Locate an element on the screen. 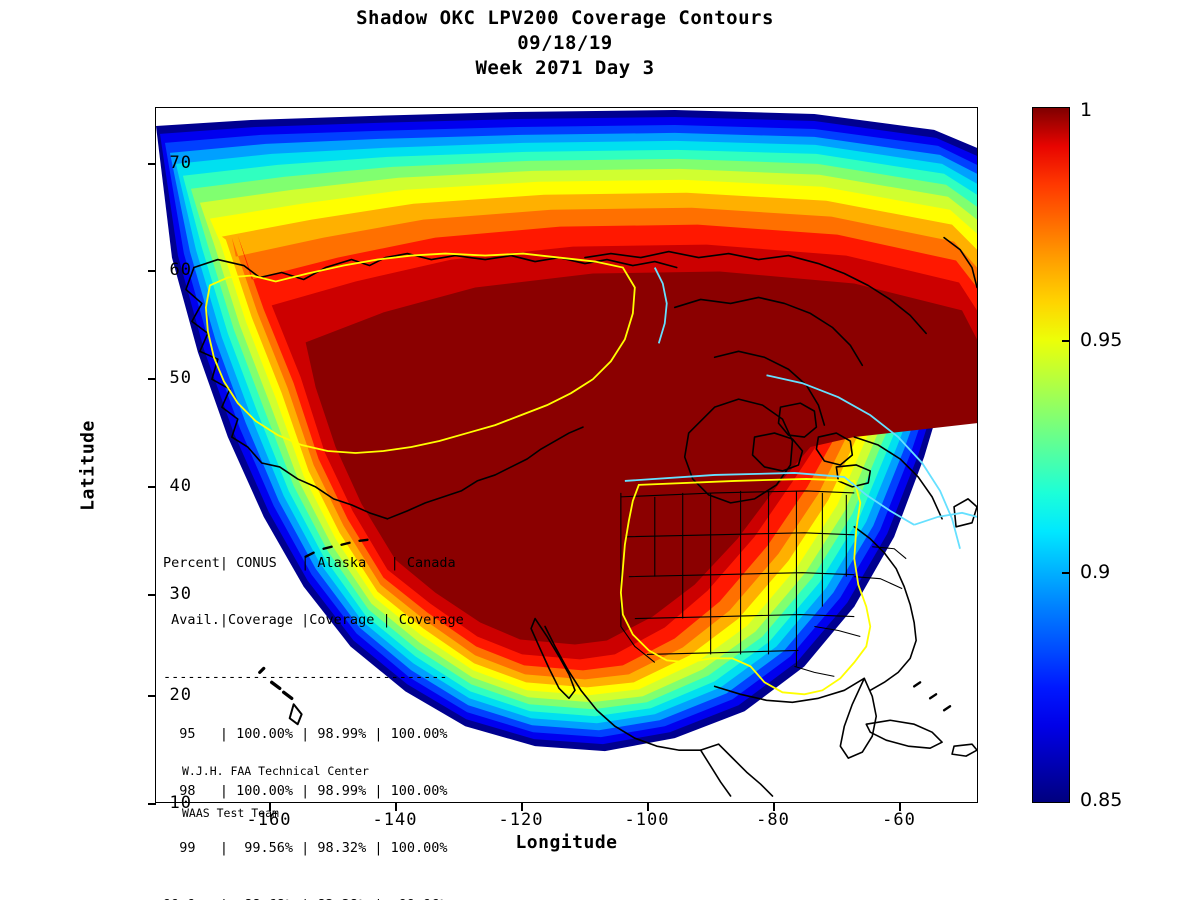 The height and width of the screenshot is (900, 1200). alaska-service-volume-outline is located at coordinates (420, 353).